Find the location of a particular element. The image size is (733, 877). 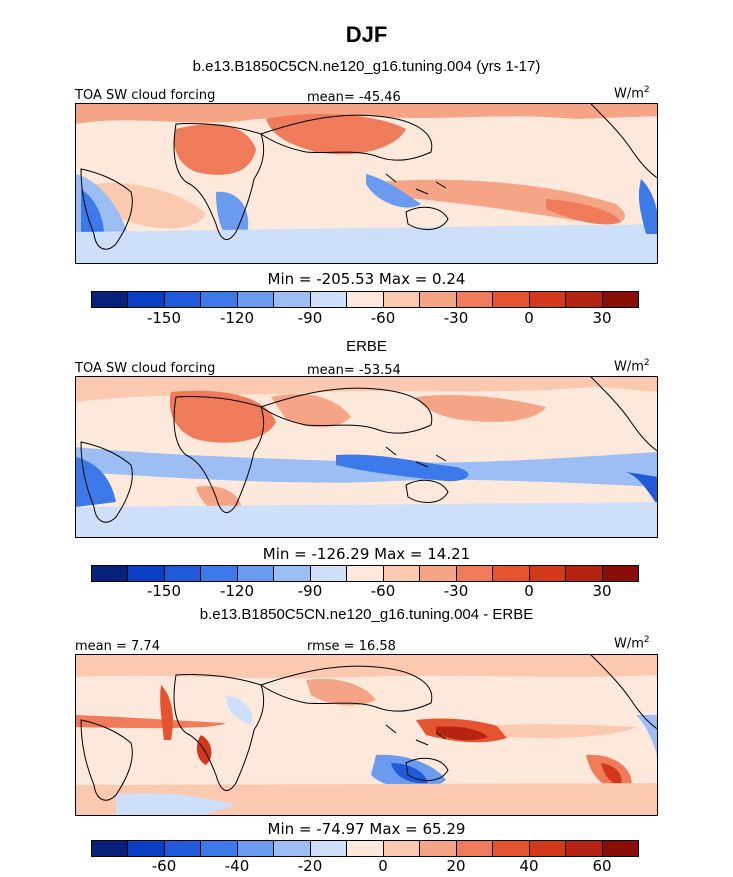

panel-1-map is located at coordinates (366, 183).